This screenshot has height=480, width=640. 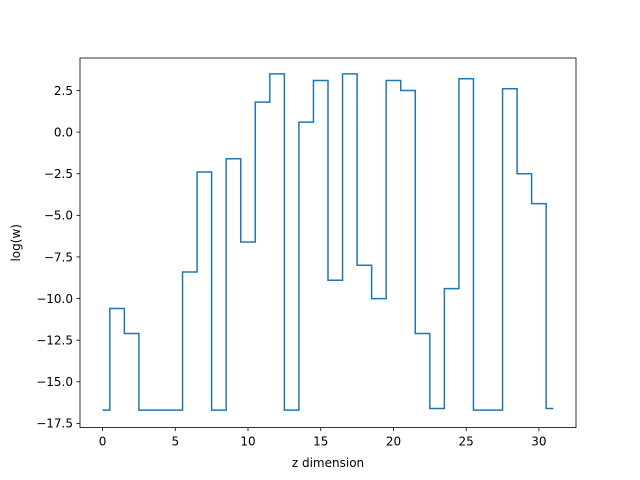 What do you see at coordinates (54, 340) in the screenshot?
I see `y-tick-label: −12.5` at bounding box center [54, 340].